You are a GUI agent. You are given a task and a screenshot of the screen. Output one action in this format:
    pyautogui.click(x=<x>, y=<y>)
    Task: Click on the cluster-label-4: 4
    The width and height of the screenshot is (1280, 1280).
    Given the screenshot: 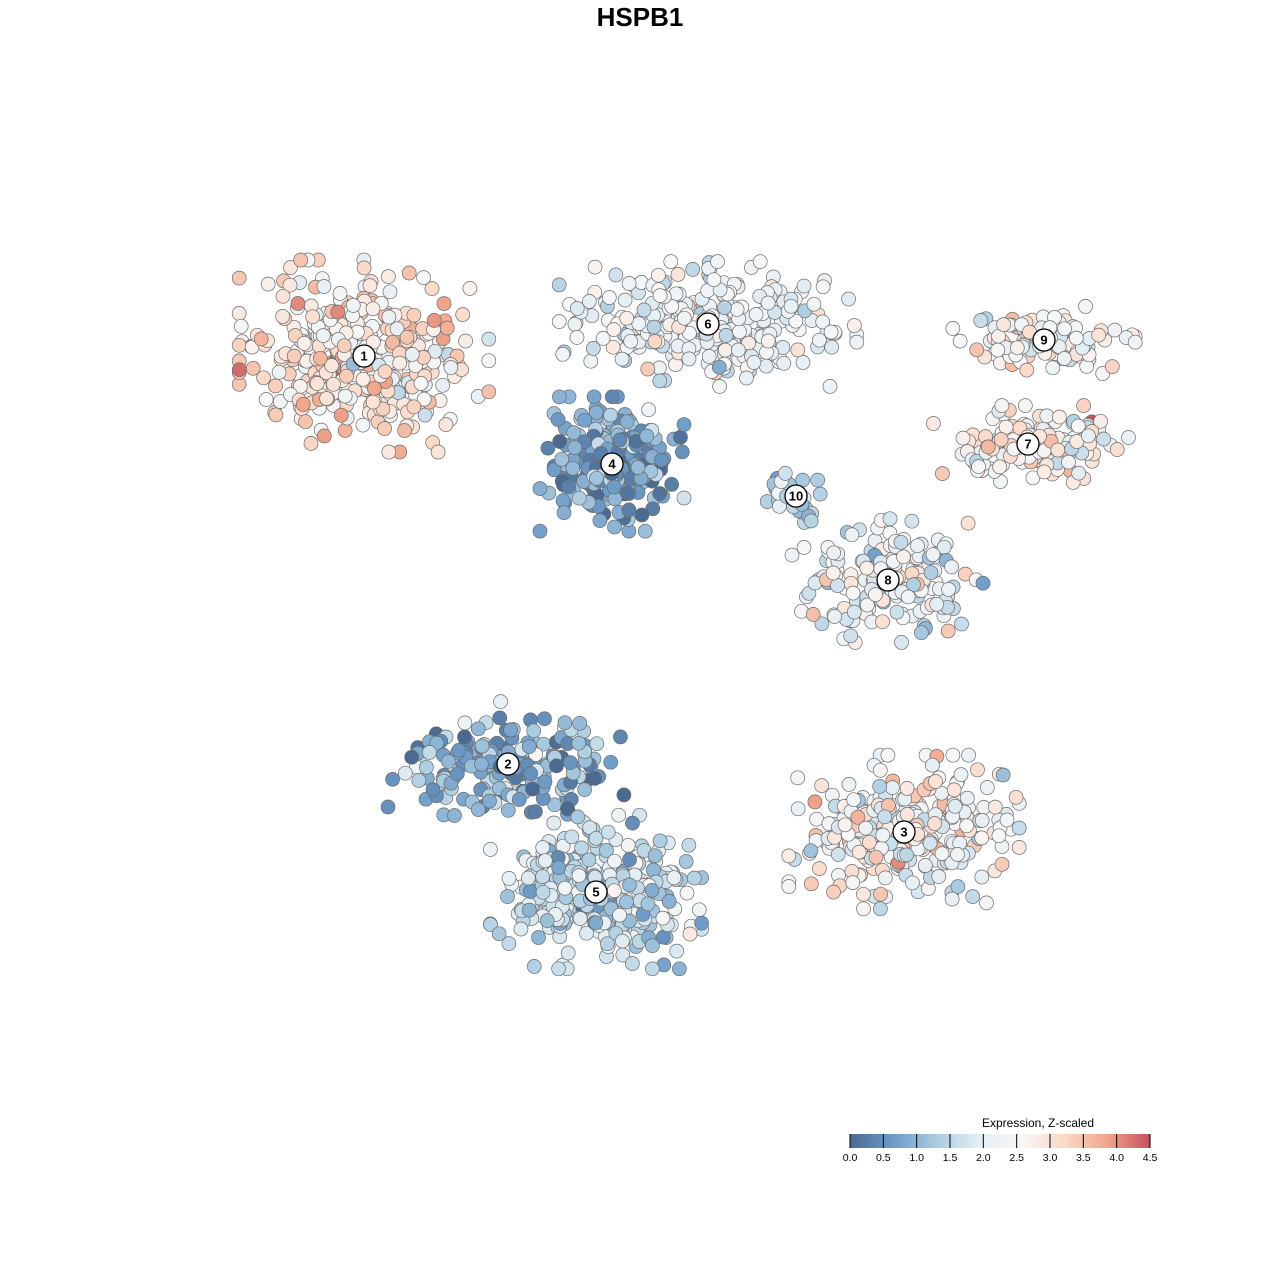 What is the action you would take?
    pyautogui.click(x=612, y=464)
    